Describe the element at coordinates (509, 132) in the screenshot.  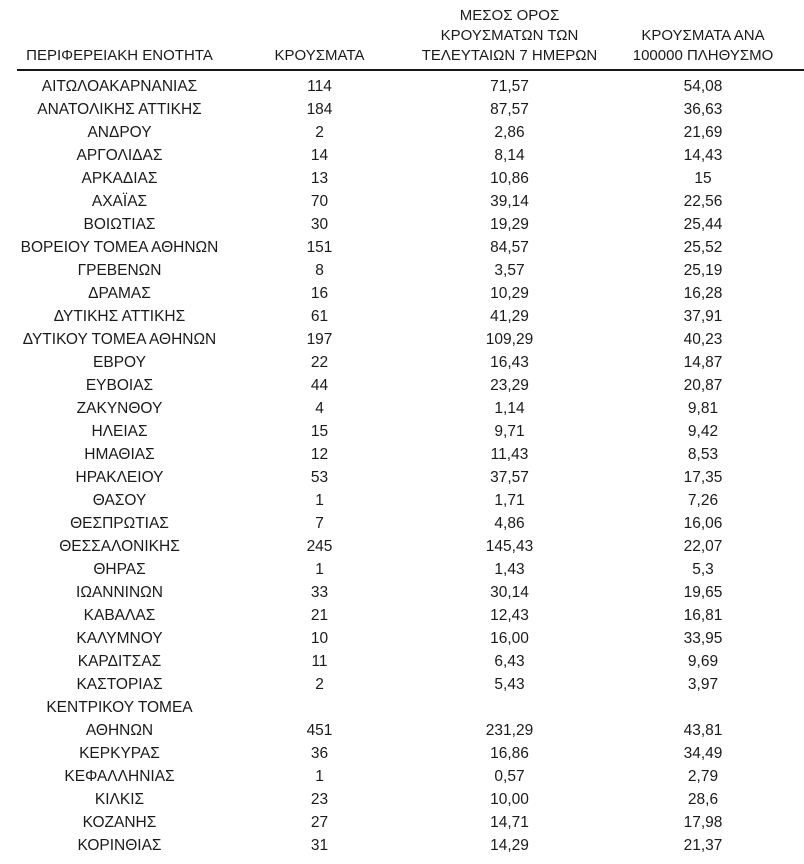
I see `avg7day-cell: 2,86` at that location.